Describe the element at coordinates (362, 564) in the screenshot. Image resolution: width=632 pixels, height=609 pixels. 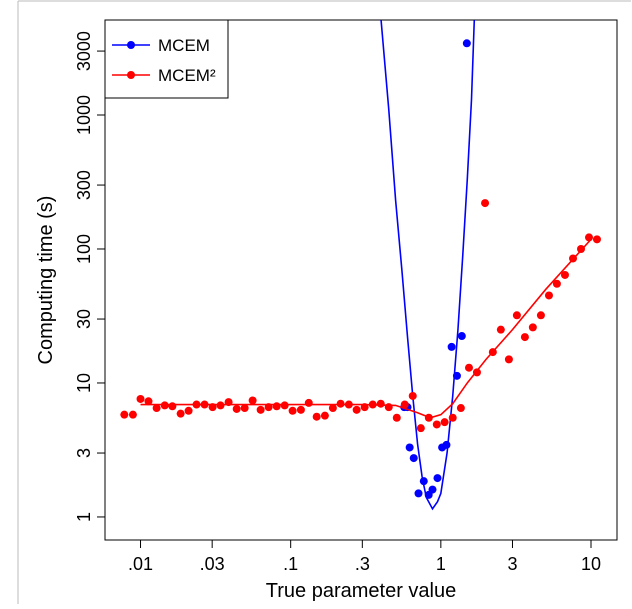
I see `x-tick-label: .3` at that location.